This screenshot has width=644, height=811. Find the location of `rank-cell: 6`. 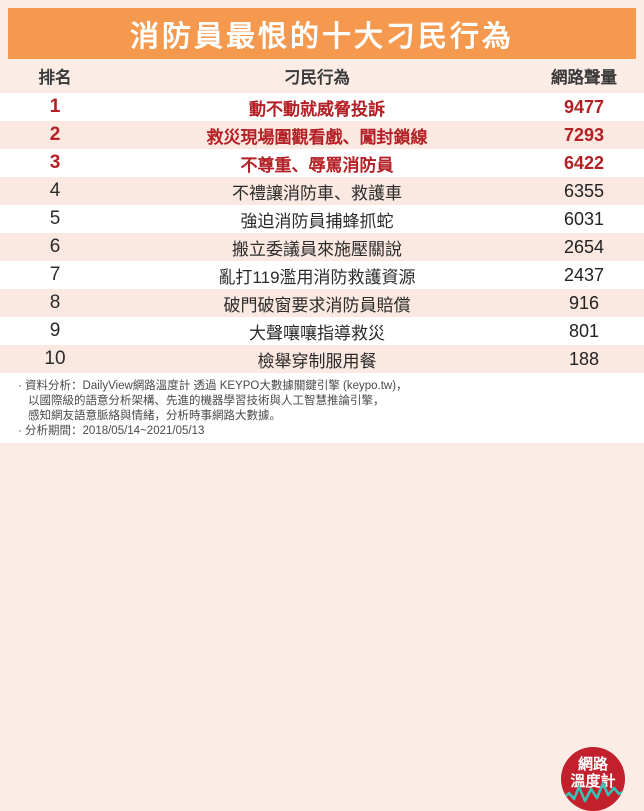

rank-cell: 6 is located at coordinates (55, 246).